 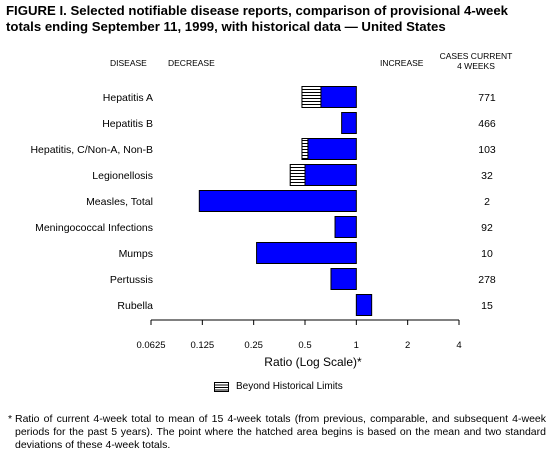 What do you see at coordinates (402, 63) in the screenshot?
I see `increase-header: INCREASE` at bounding box center [402, 63].